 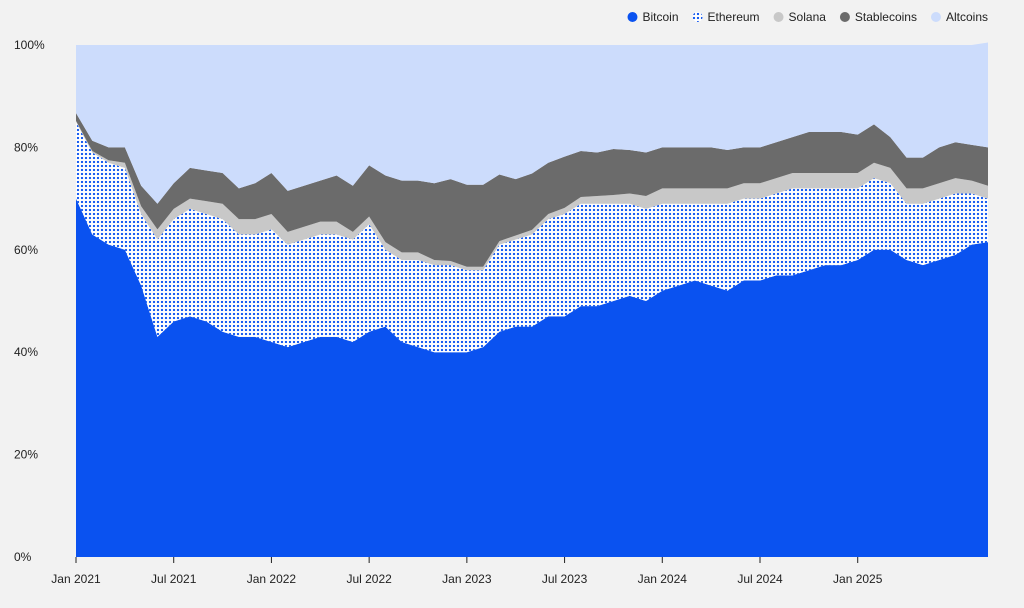 What do you see at coordinates (29, 301) in the screenshot?
I see `y-axis: 0% 20% 40% 60% 80% 100%` at bounding box center [29, 301].